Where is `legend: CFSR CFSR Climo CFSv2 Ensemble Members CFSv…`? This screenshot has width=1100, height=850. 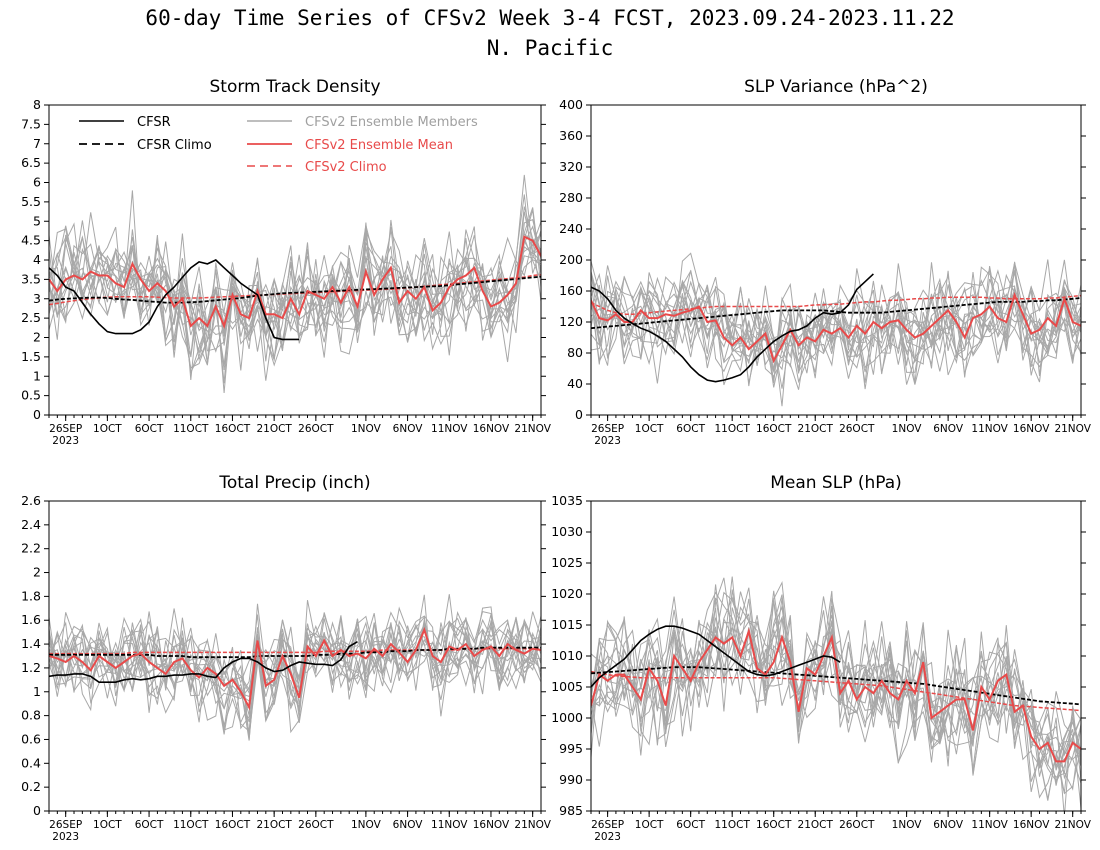
legend: CFSR CFSR Climo CFSv2 Ensemble Members CFSv… is located at coordinates (278, 145).